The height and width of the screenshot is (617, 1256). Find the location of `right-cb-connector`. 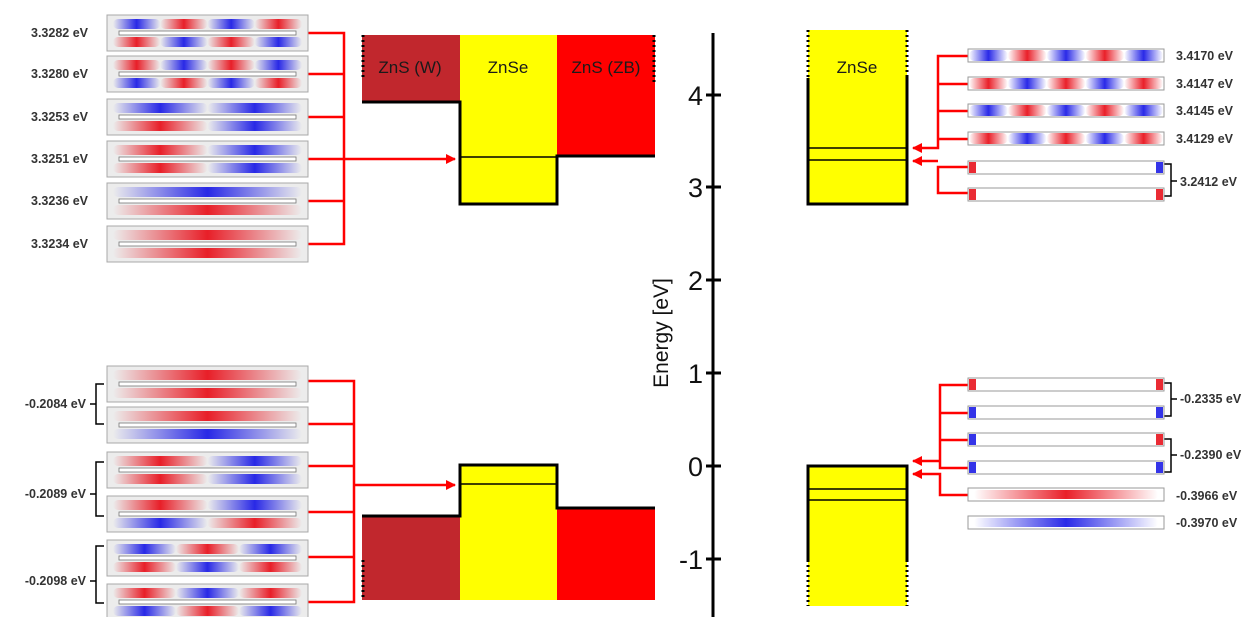

right-cb-connector is located at coordinates (940, 124).